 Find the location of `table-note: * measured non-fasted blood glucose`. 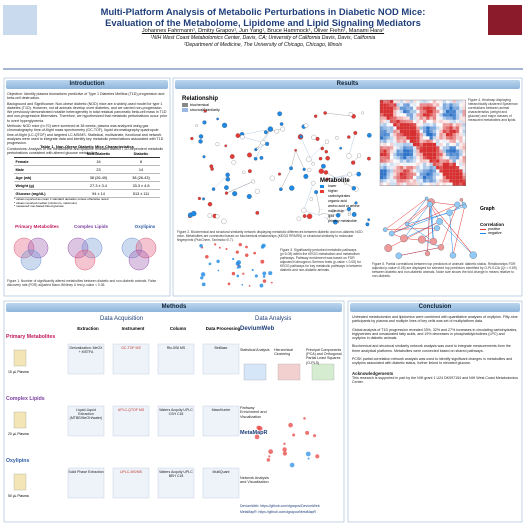

table-note: * measured non-fasted blood glucose is located at coordinates (39, 206).